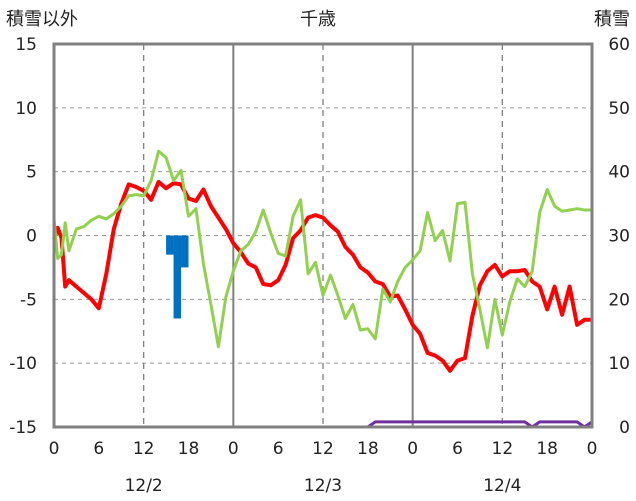 This screenshot has width=636, height=501. What do you see at coordinates (23, 428) in the screenshot?
I see `y-left-tick-label: -15` at bounding box center [23, 428].